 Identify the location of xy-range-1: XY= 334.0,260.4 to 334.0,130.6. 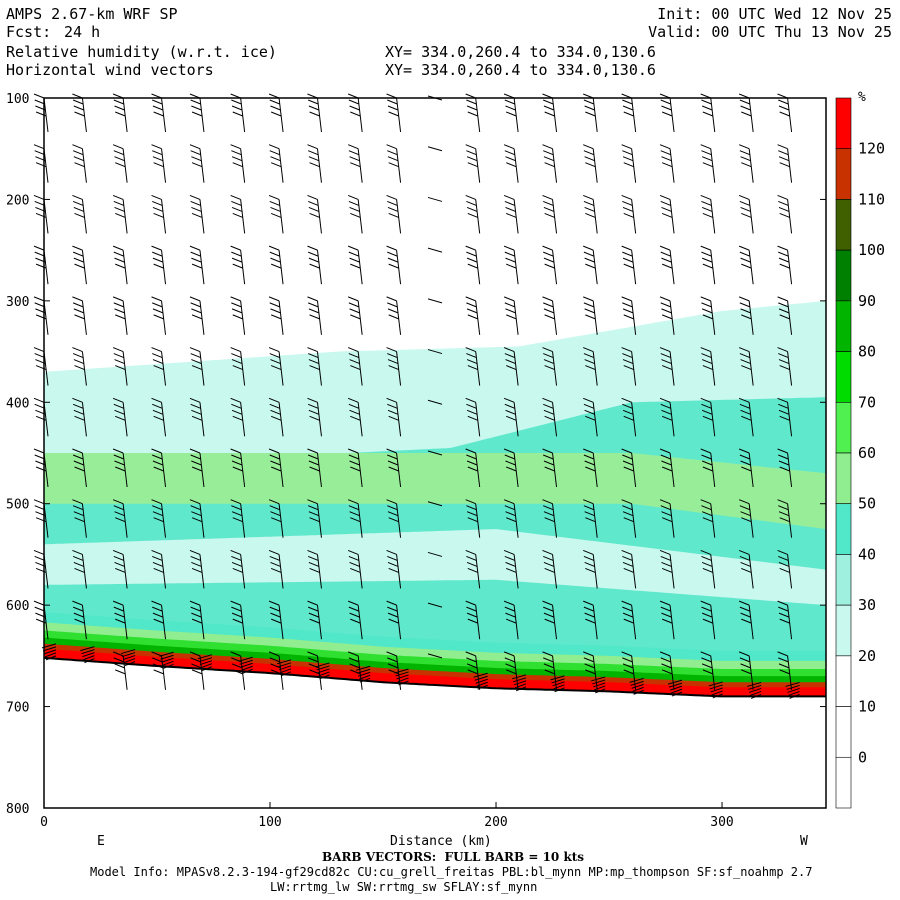
(520, 52).